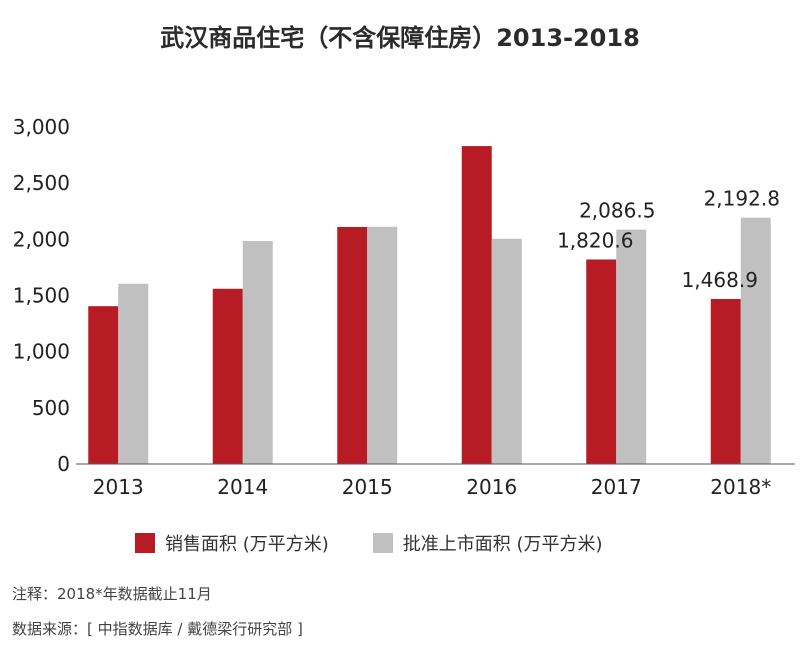  I want to click on legend-swatch-sales, so click(145, 543).